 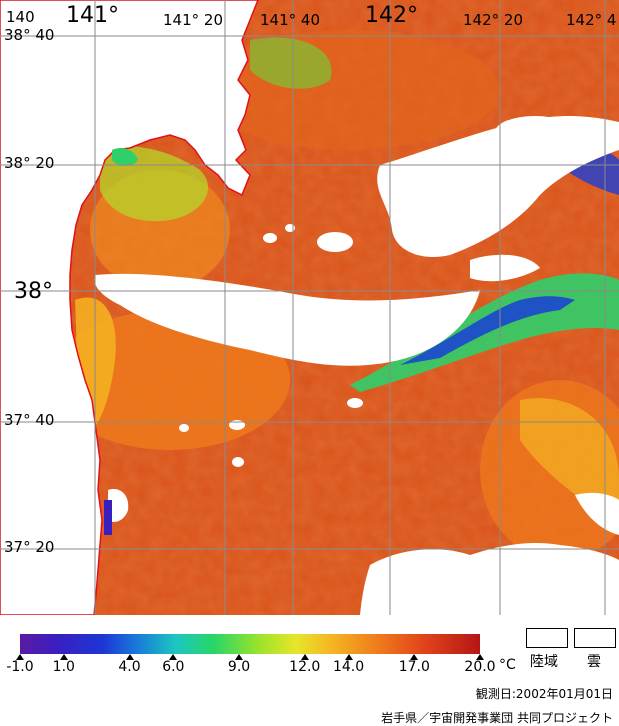 I want to click on coastal-cool-water, so click(x=291, y=63).